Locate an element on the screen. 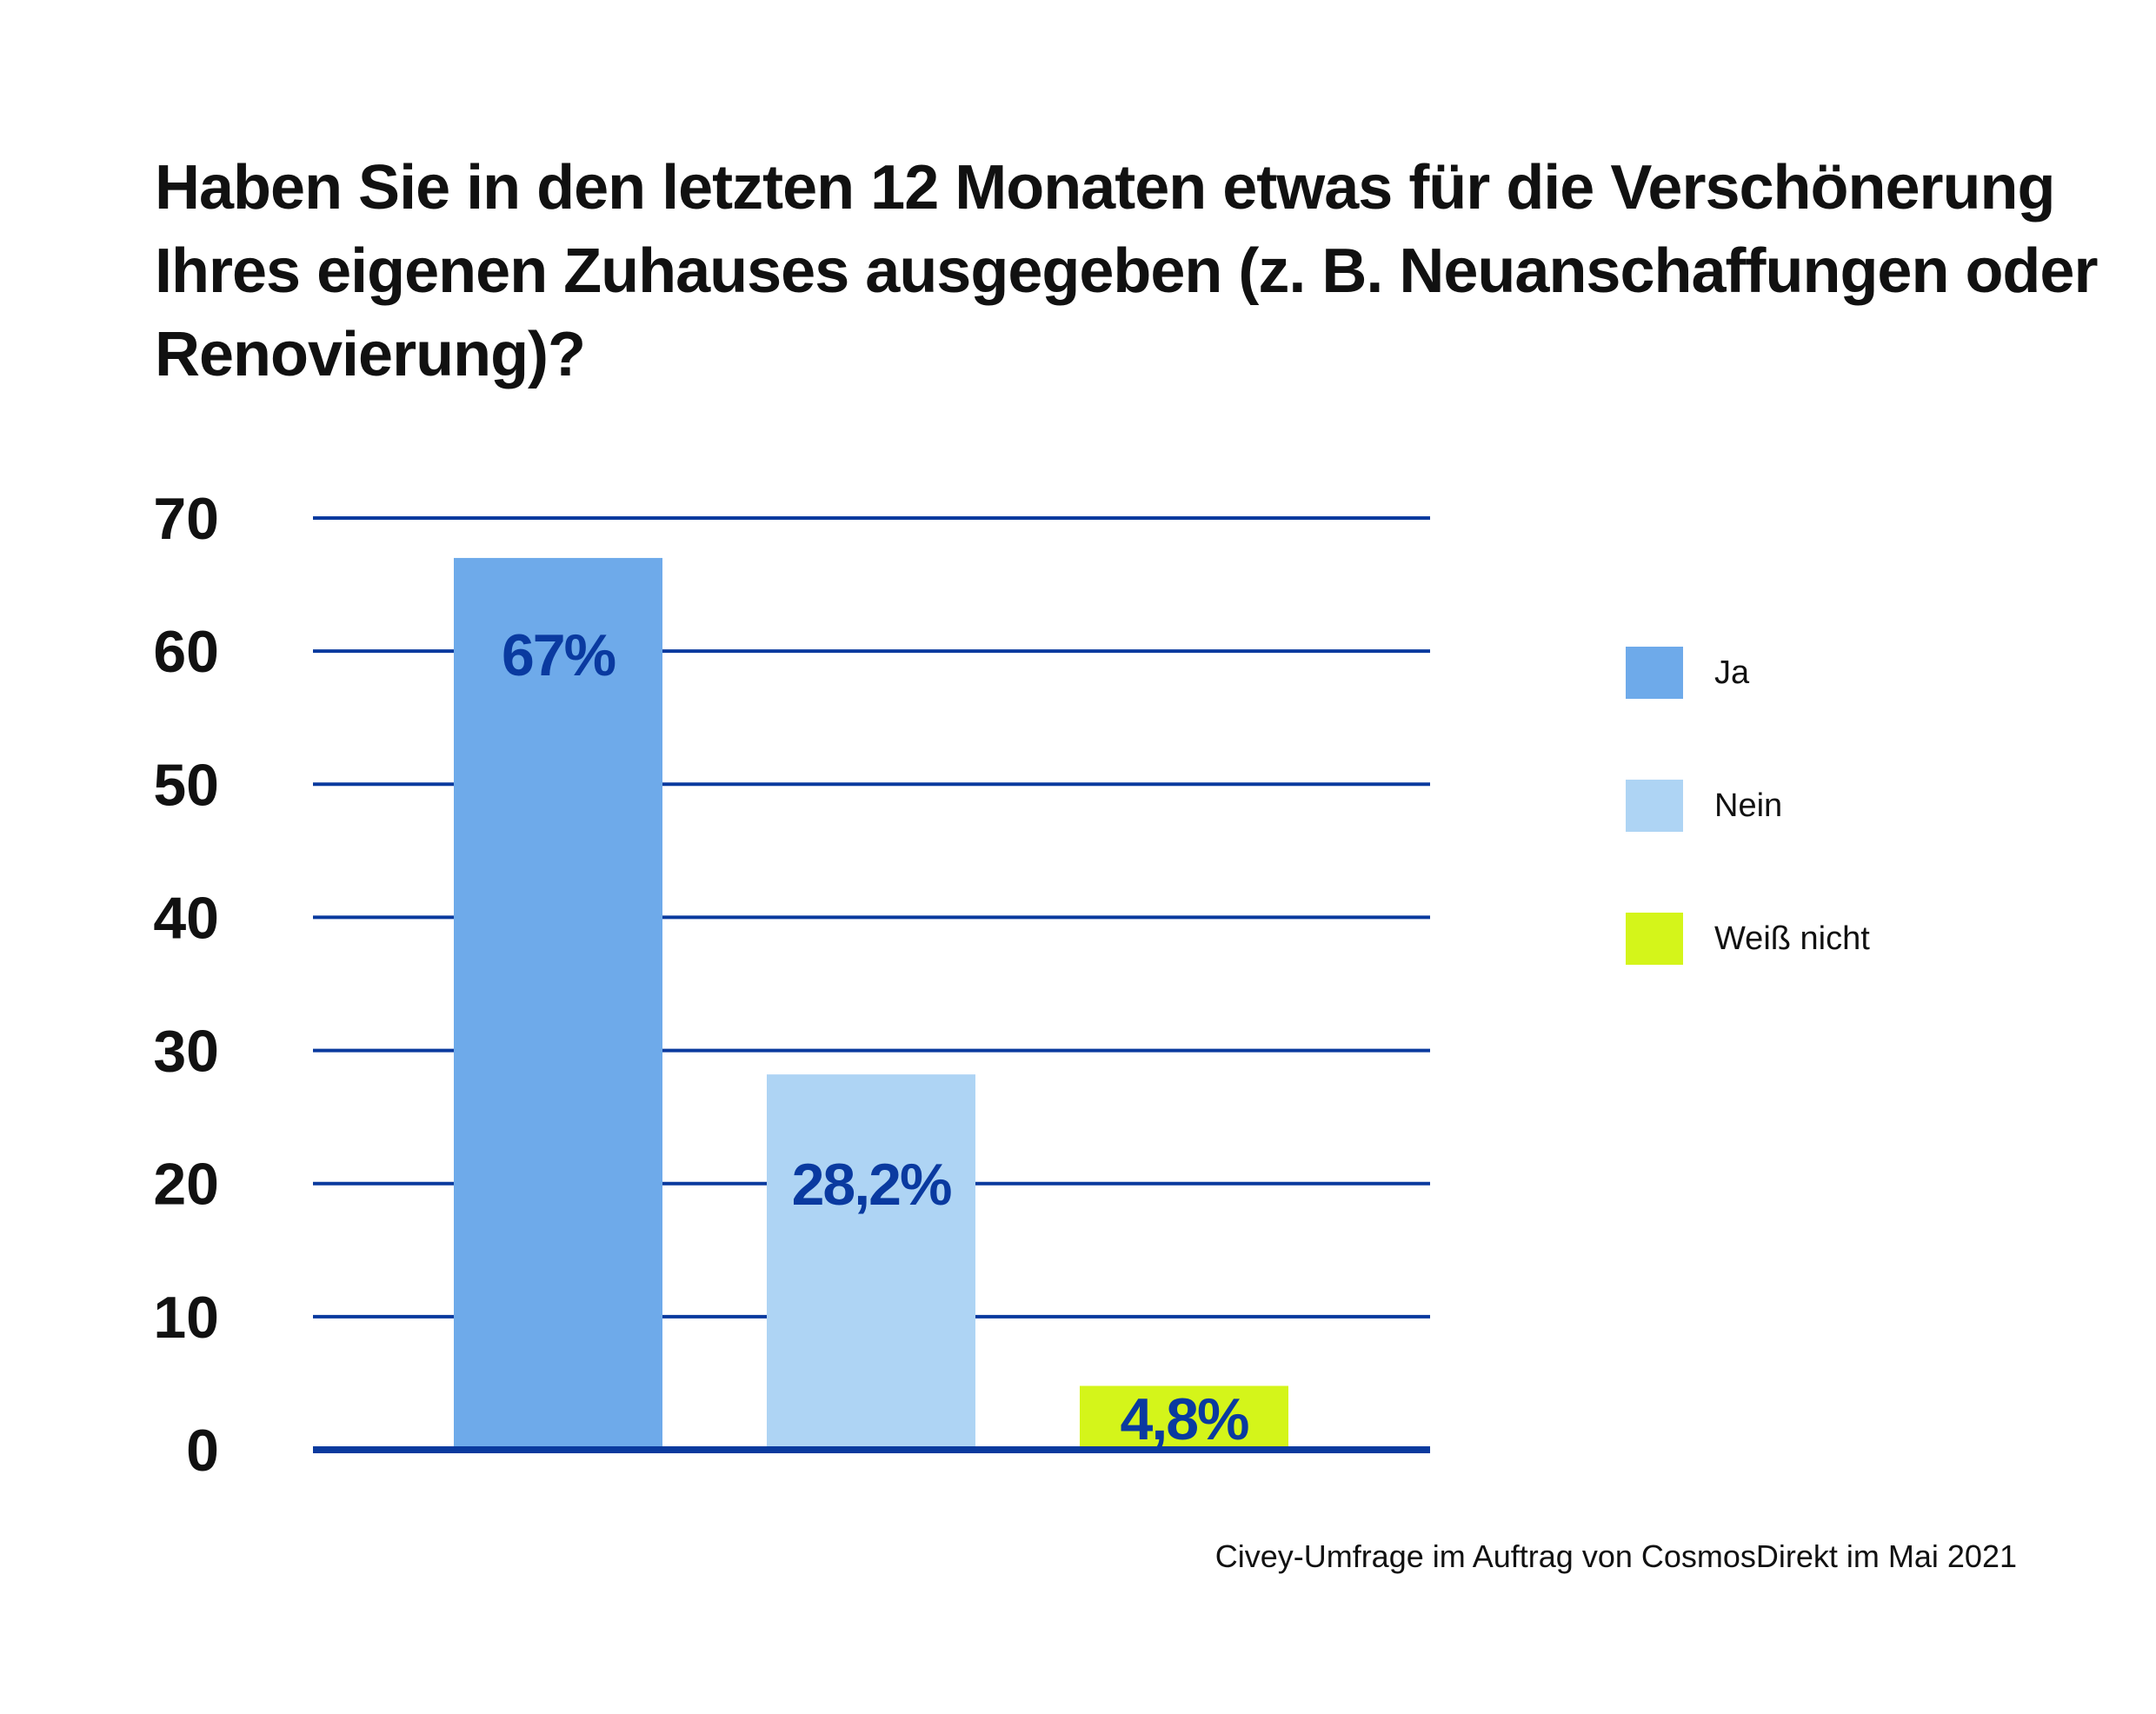 This screenshot has width=2156, height=1714. y-axis-ticks: 0 10 20 30 40 50 60 70 is located at coordinates (186, 985).